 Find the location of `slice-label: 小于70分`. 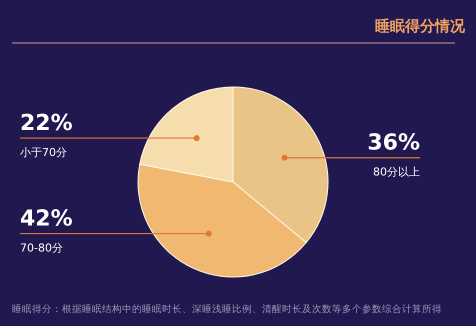

slice-label: 小于70分 is located at coordinates (43, 153).